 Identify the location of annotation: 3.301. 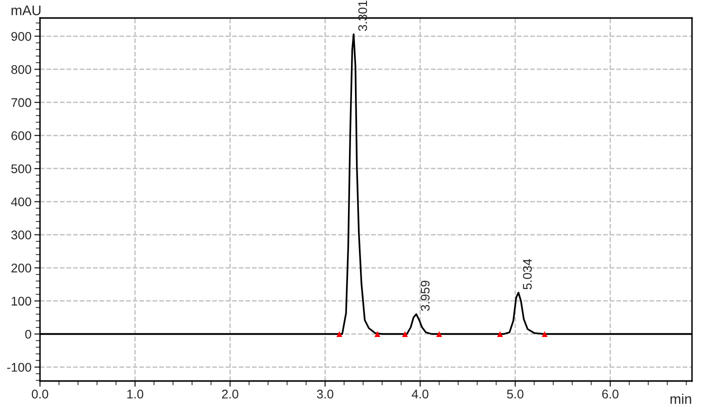
(363, 15).